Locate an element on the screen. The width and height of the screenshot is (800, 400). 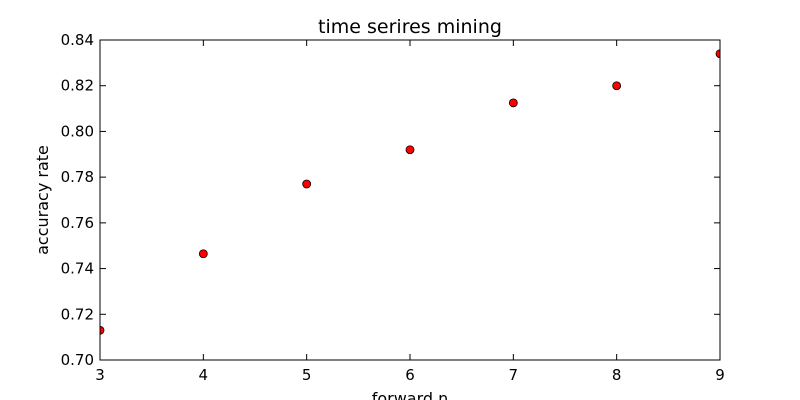
y-tick-label: 0.84 is located at coordinates (77, 40).